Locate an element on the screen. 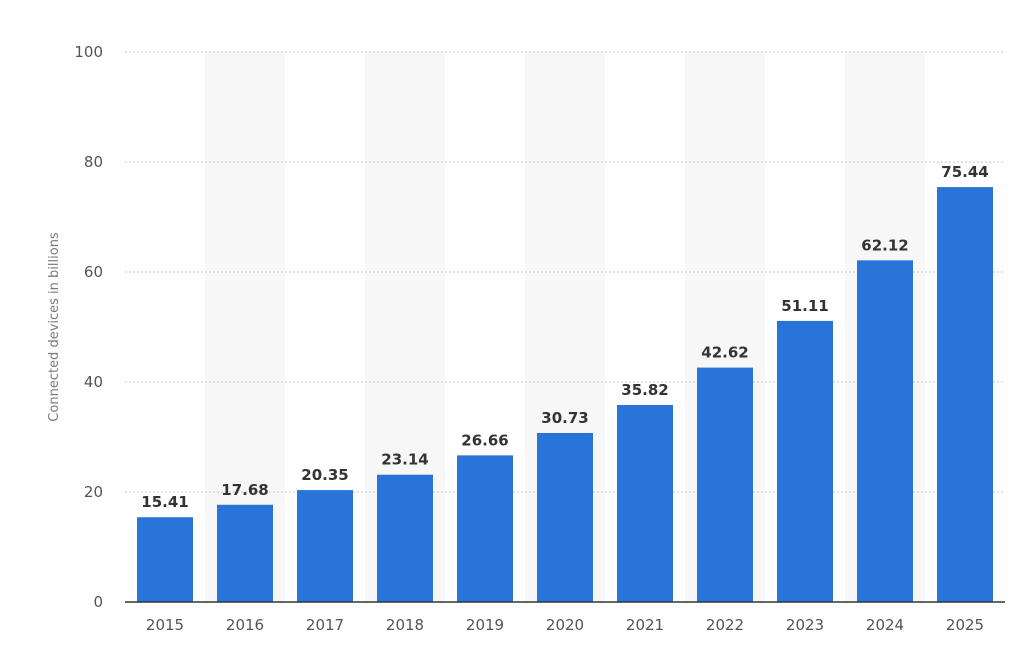 The width and height of the screenshot is (1024, 665). x-tick-label: 2015 is located at coordinates (165, 625).